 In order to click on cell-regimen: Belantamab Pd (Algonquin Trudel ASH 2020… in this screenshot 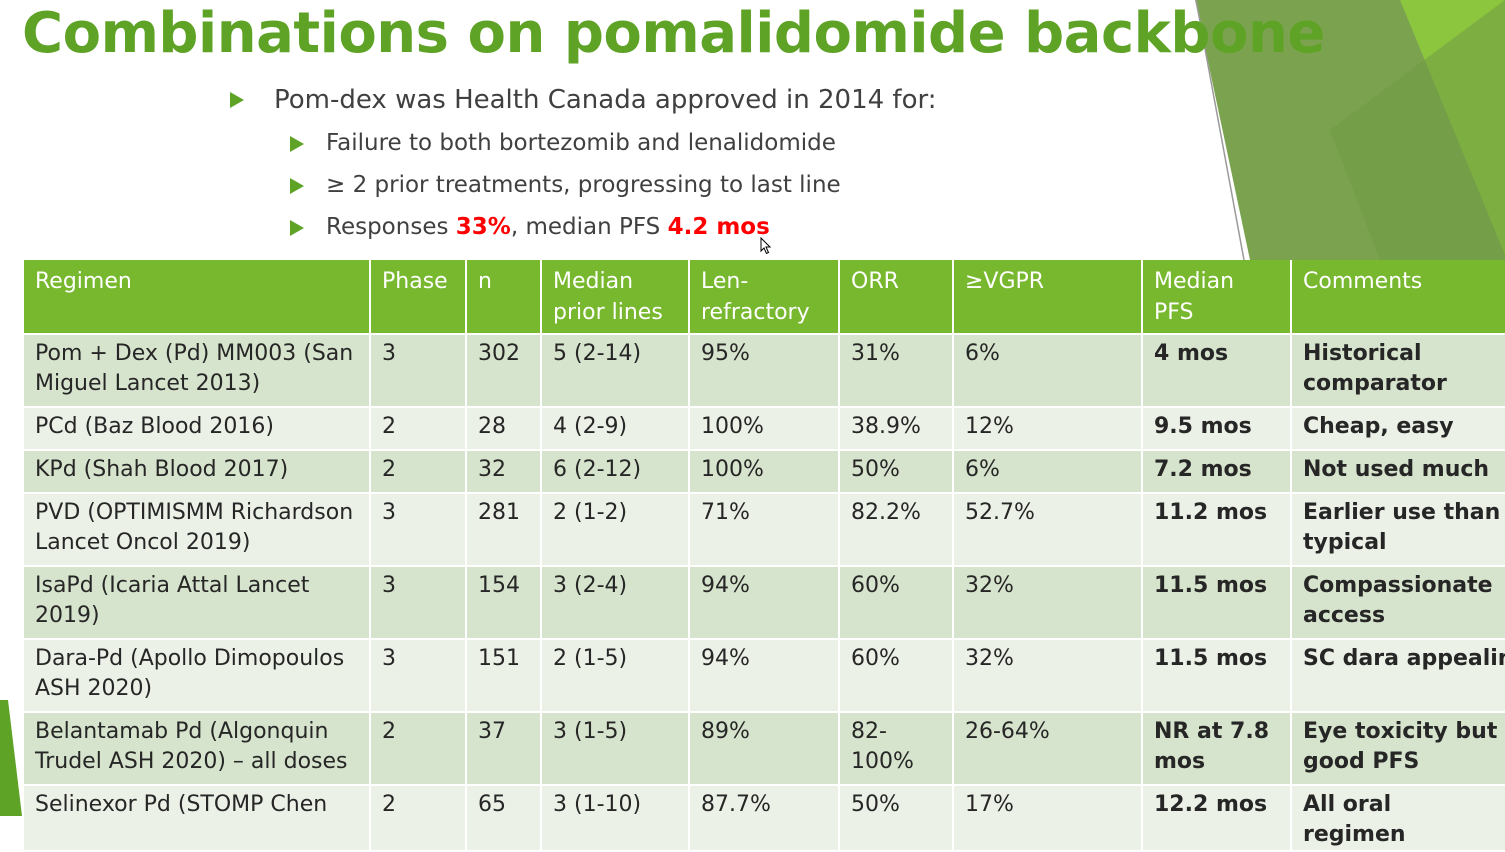, I will do `click(196, 748)`.